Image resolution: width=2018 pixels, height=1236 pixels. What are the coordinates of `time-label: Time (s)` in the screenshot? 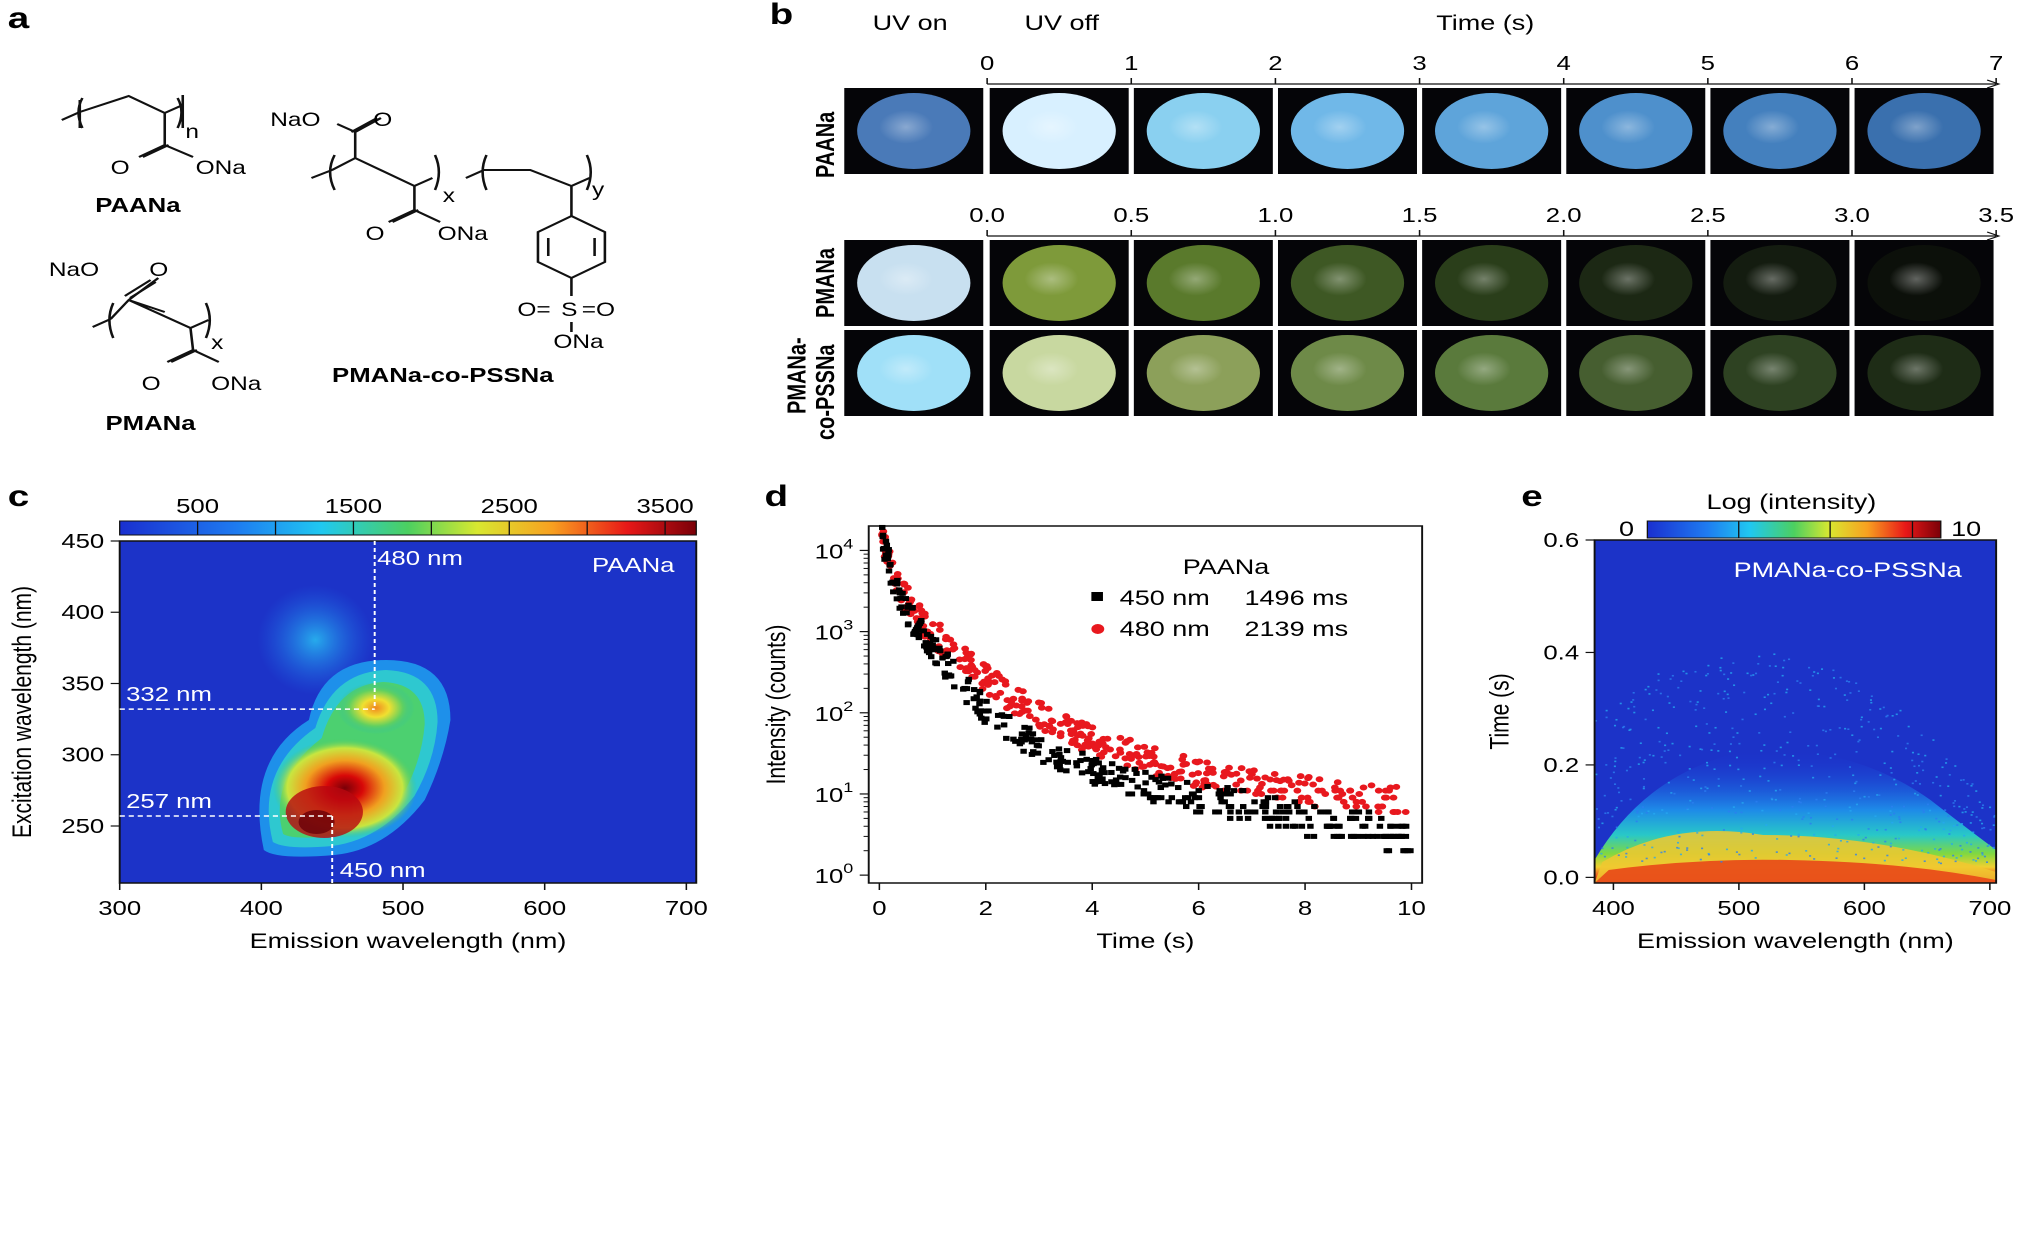 It's located at (1485, 23).